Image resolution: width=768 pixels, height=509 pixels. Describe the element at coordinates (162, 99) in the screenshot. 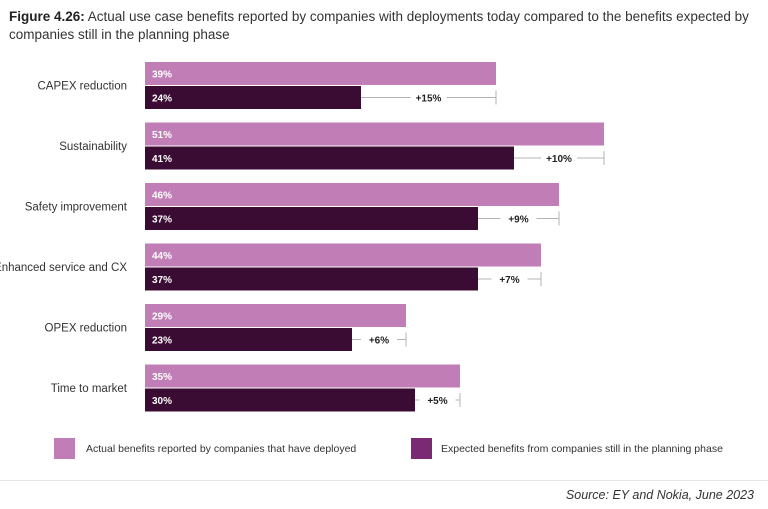

I see `data-label-expected: 24%` at that location.